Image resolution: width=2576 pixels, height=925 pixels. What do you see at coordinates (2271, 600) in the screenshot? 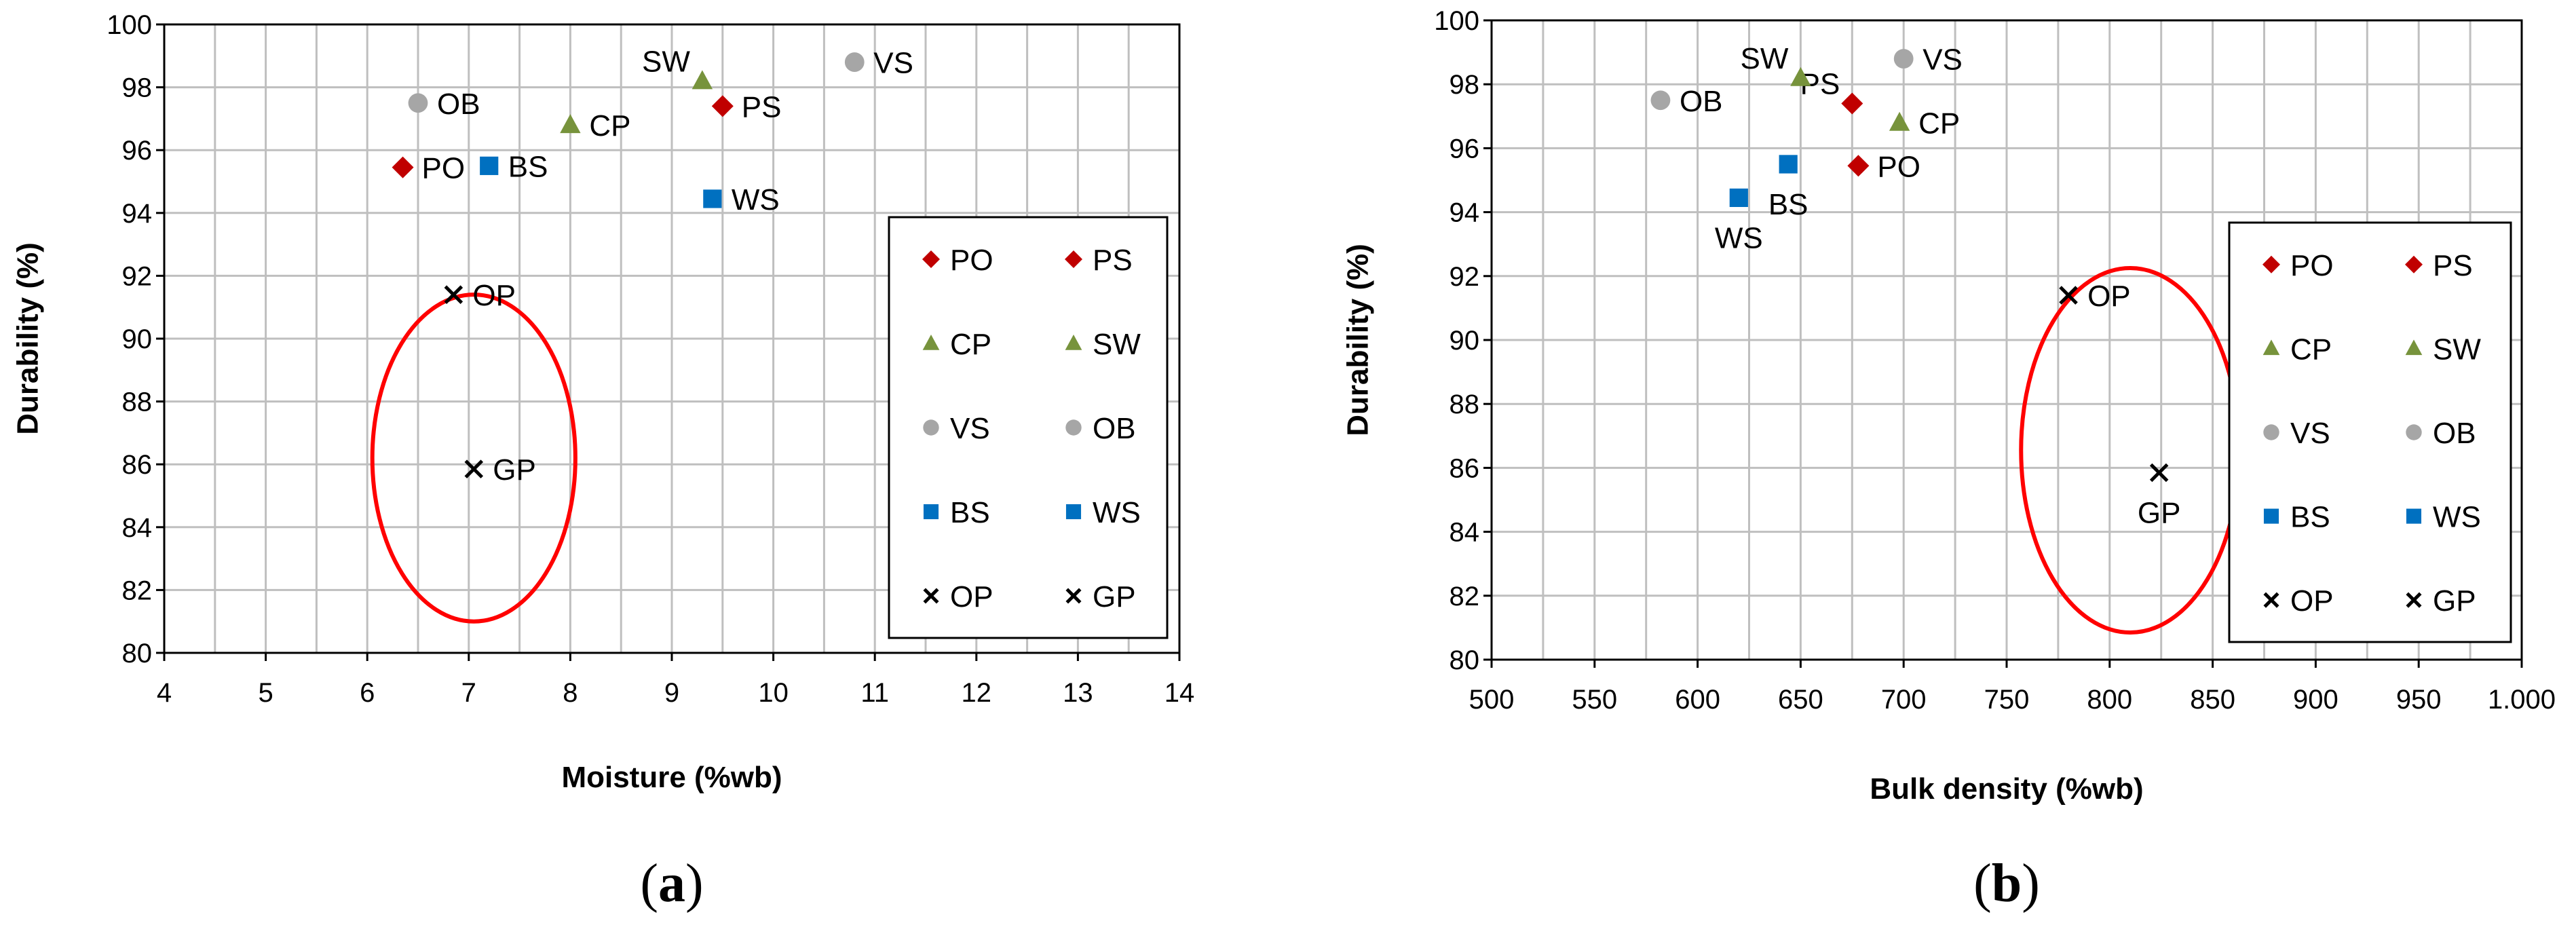
I see `legend-marker-op` at bounding box center [2271, 600].